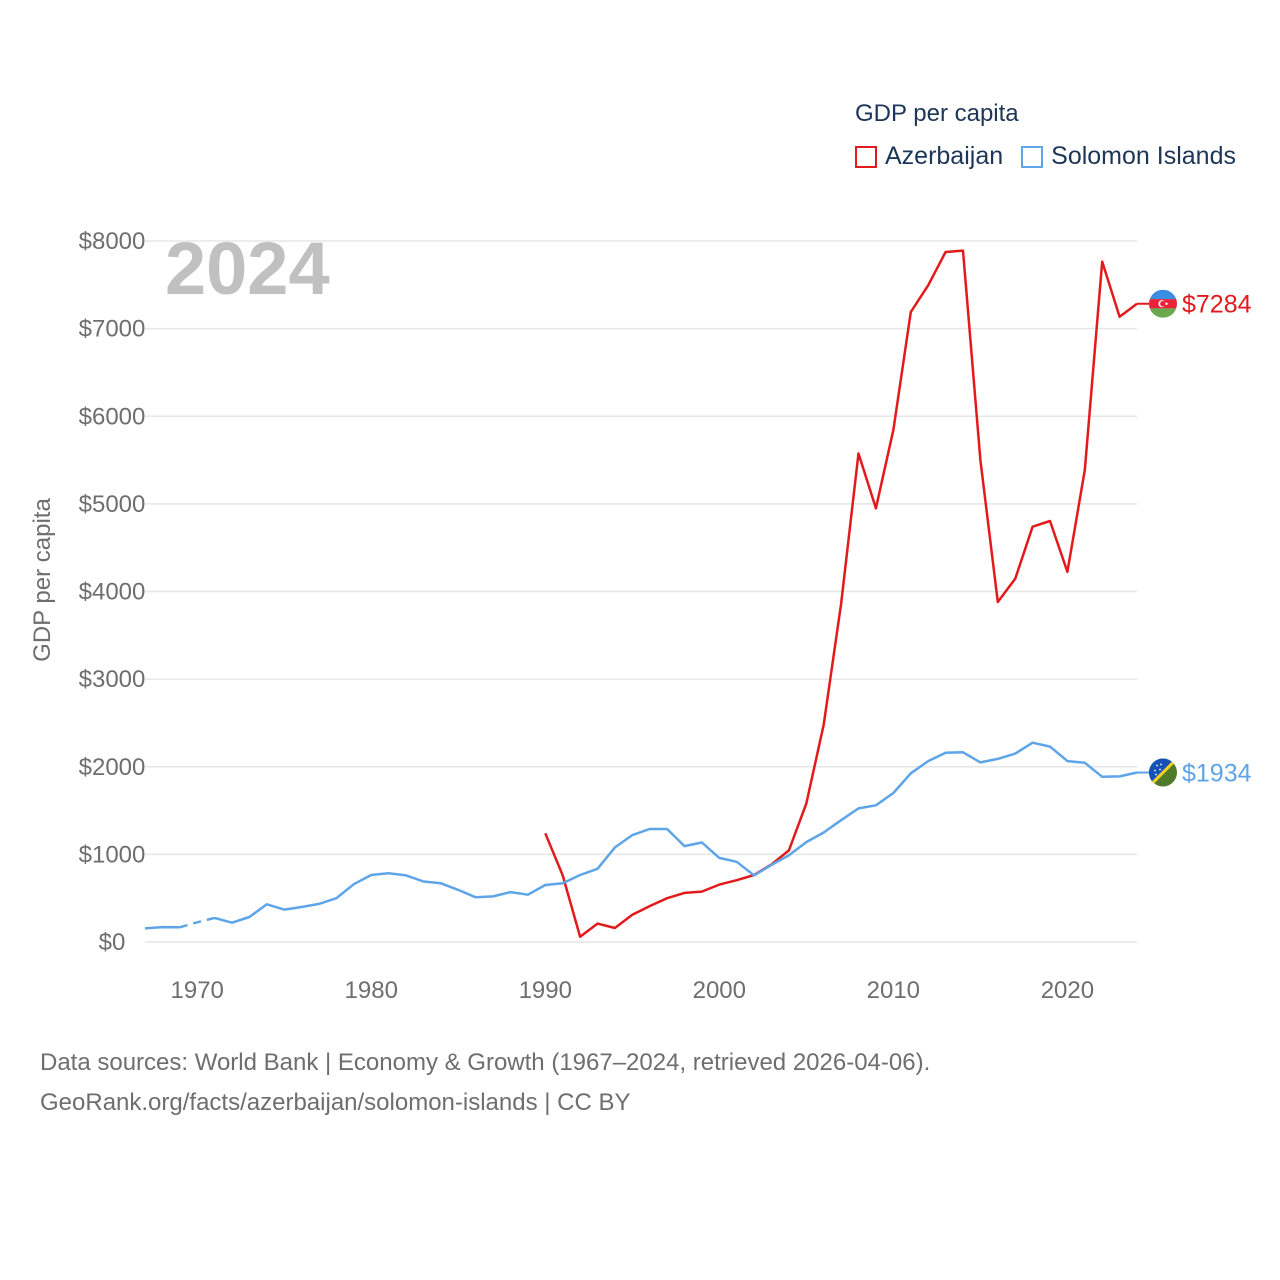  I want to click on x-tick-label: 2020, so click(1067, 990).